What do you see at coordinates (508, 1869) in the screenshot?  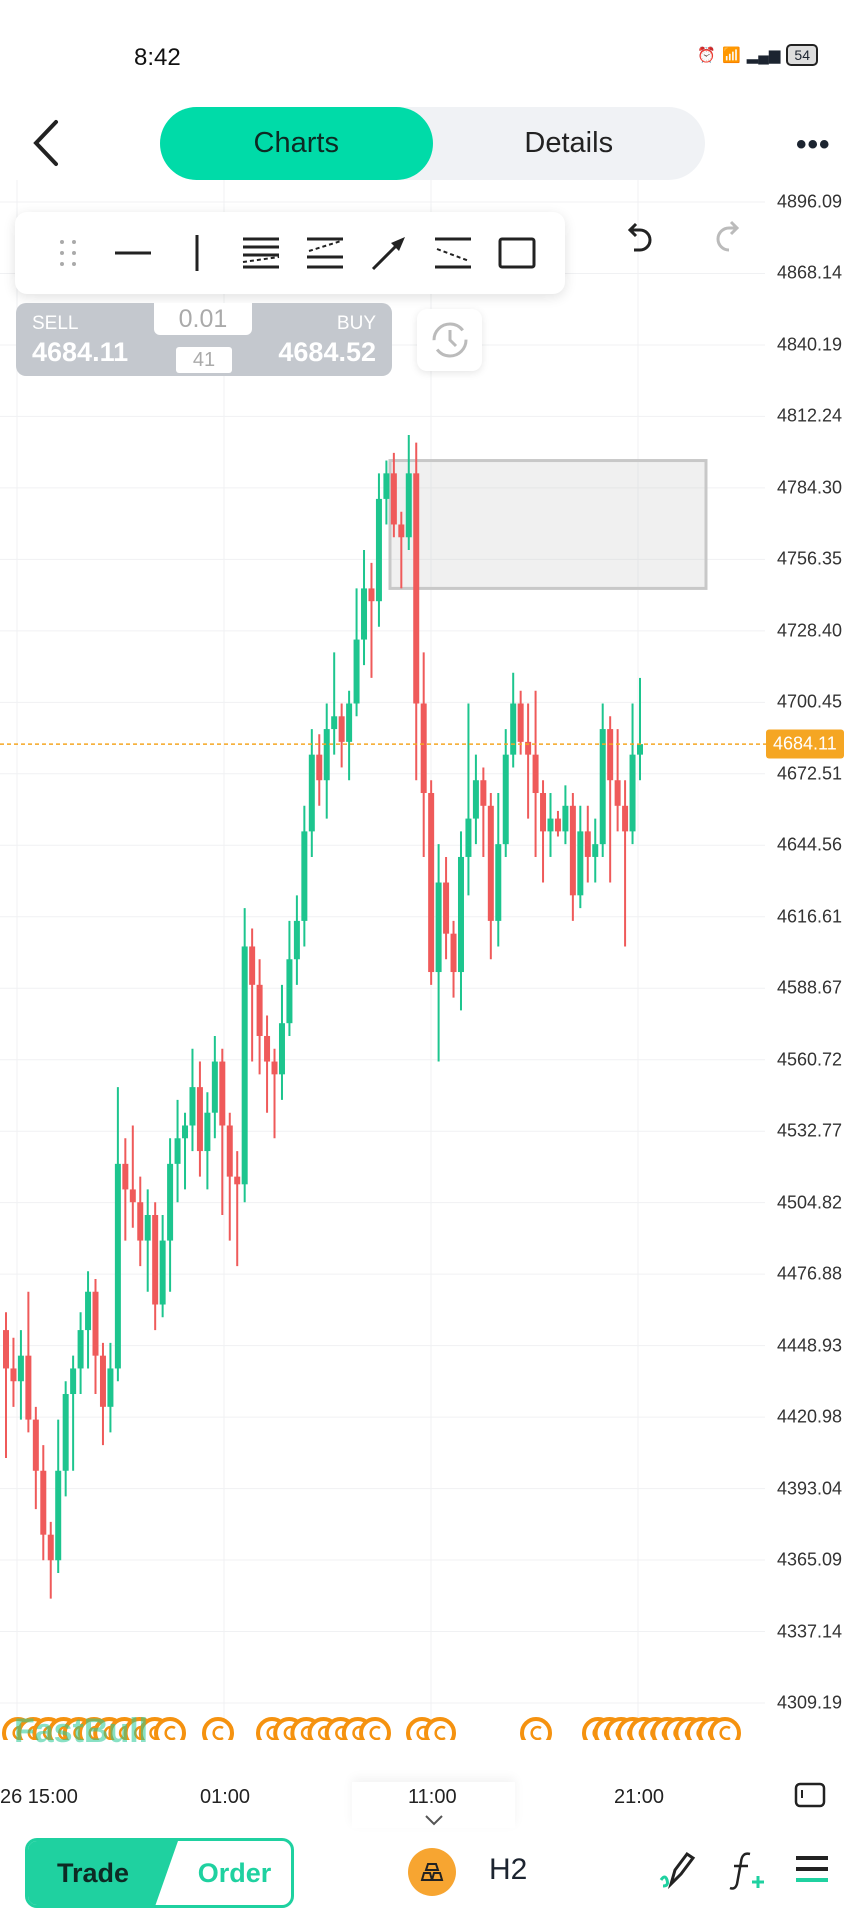 I see `timeframe-selector: H2` at bounding box center [508, 1869].